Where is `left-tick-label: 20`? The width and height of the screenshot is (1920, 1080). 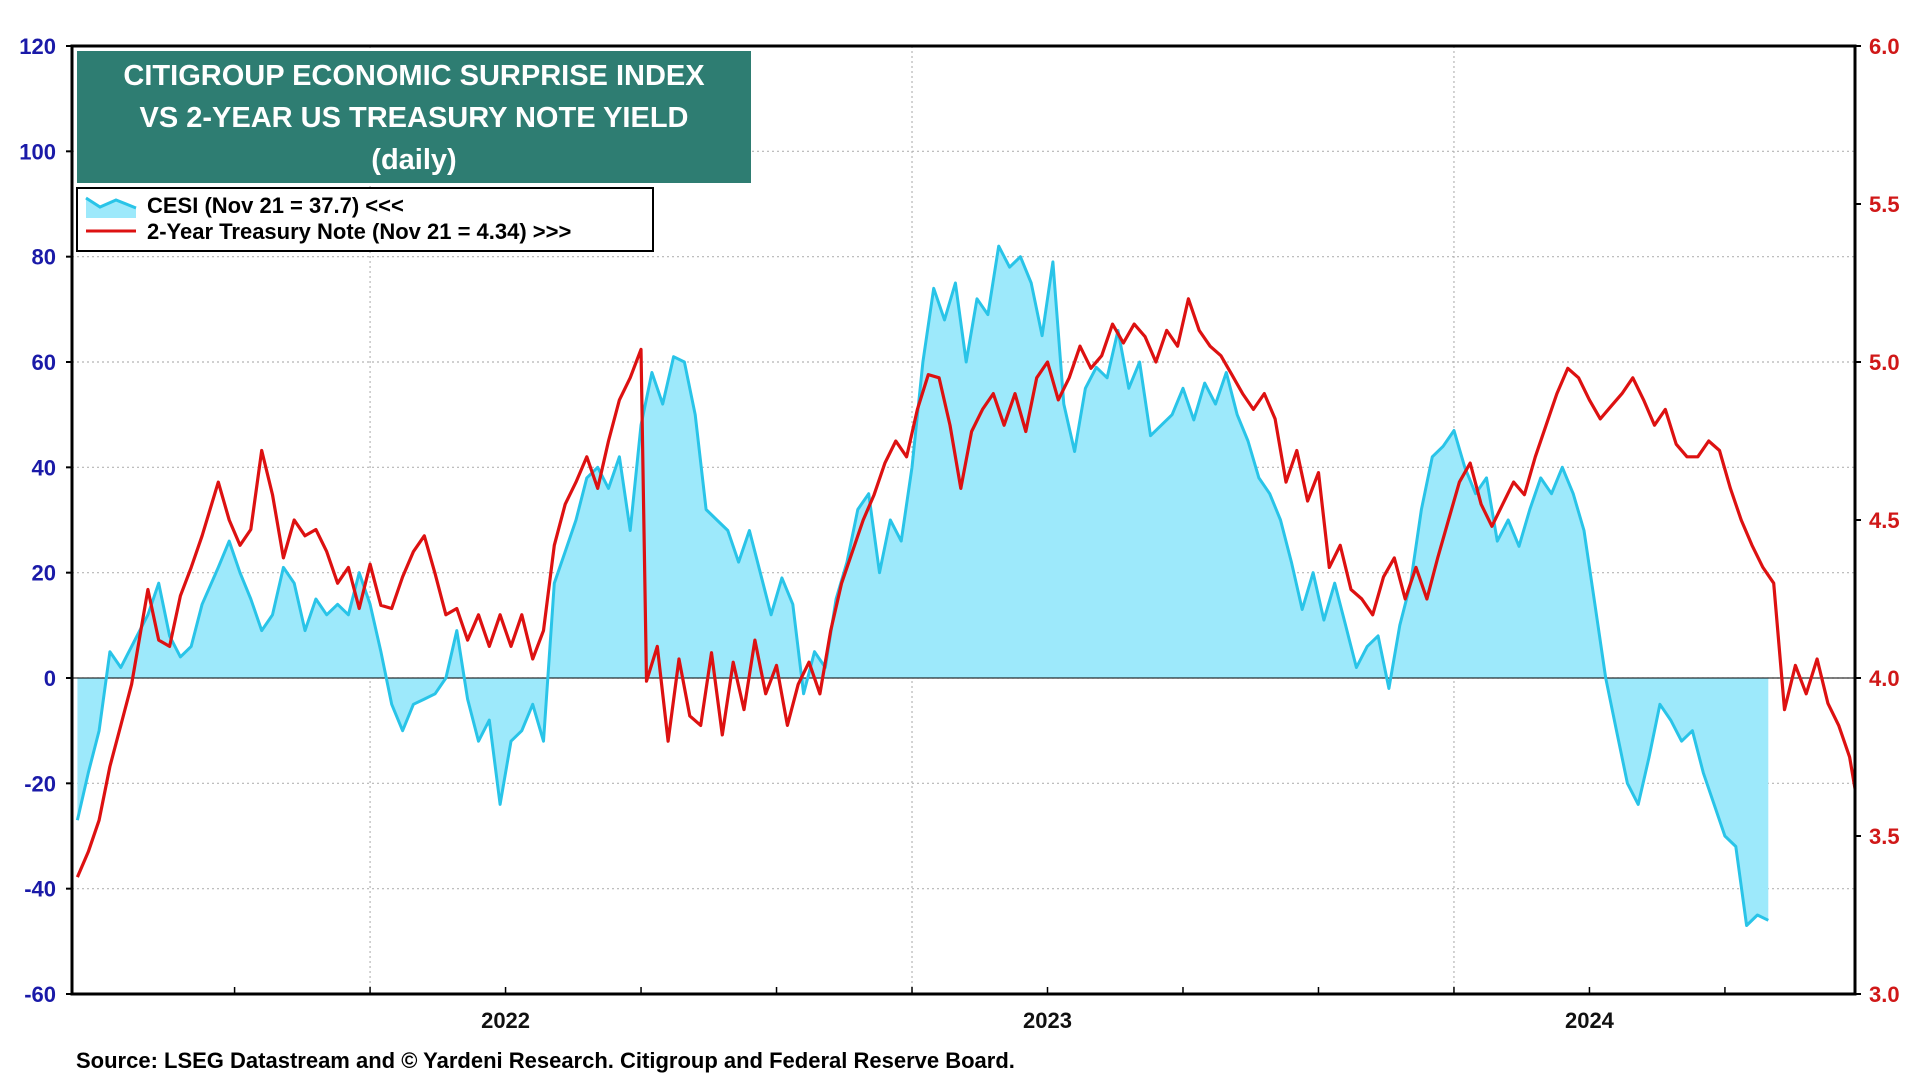 left-tick-label: 20 is located at coordinates (44, 573).